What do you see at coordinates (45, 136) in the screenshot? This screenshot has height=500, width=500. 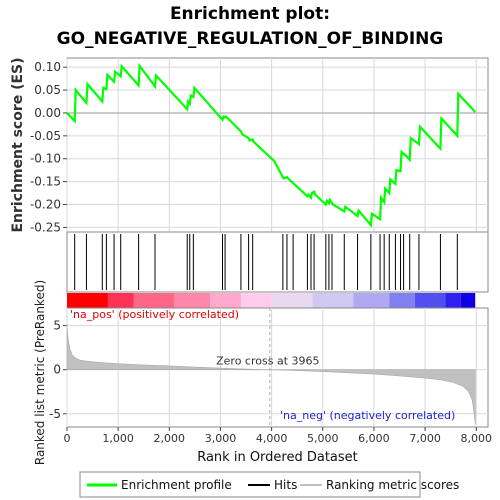 I see `y-tick-label: -0.05` at bounding box center [45, 136].